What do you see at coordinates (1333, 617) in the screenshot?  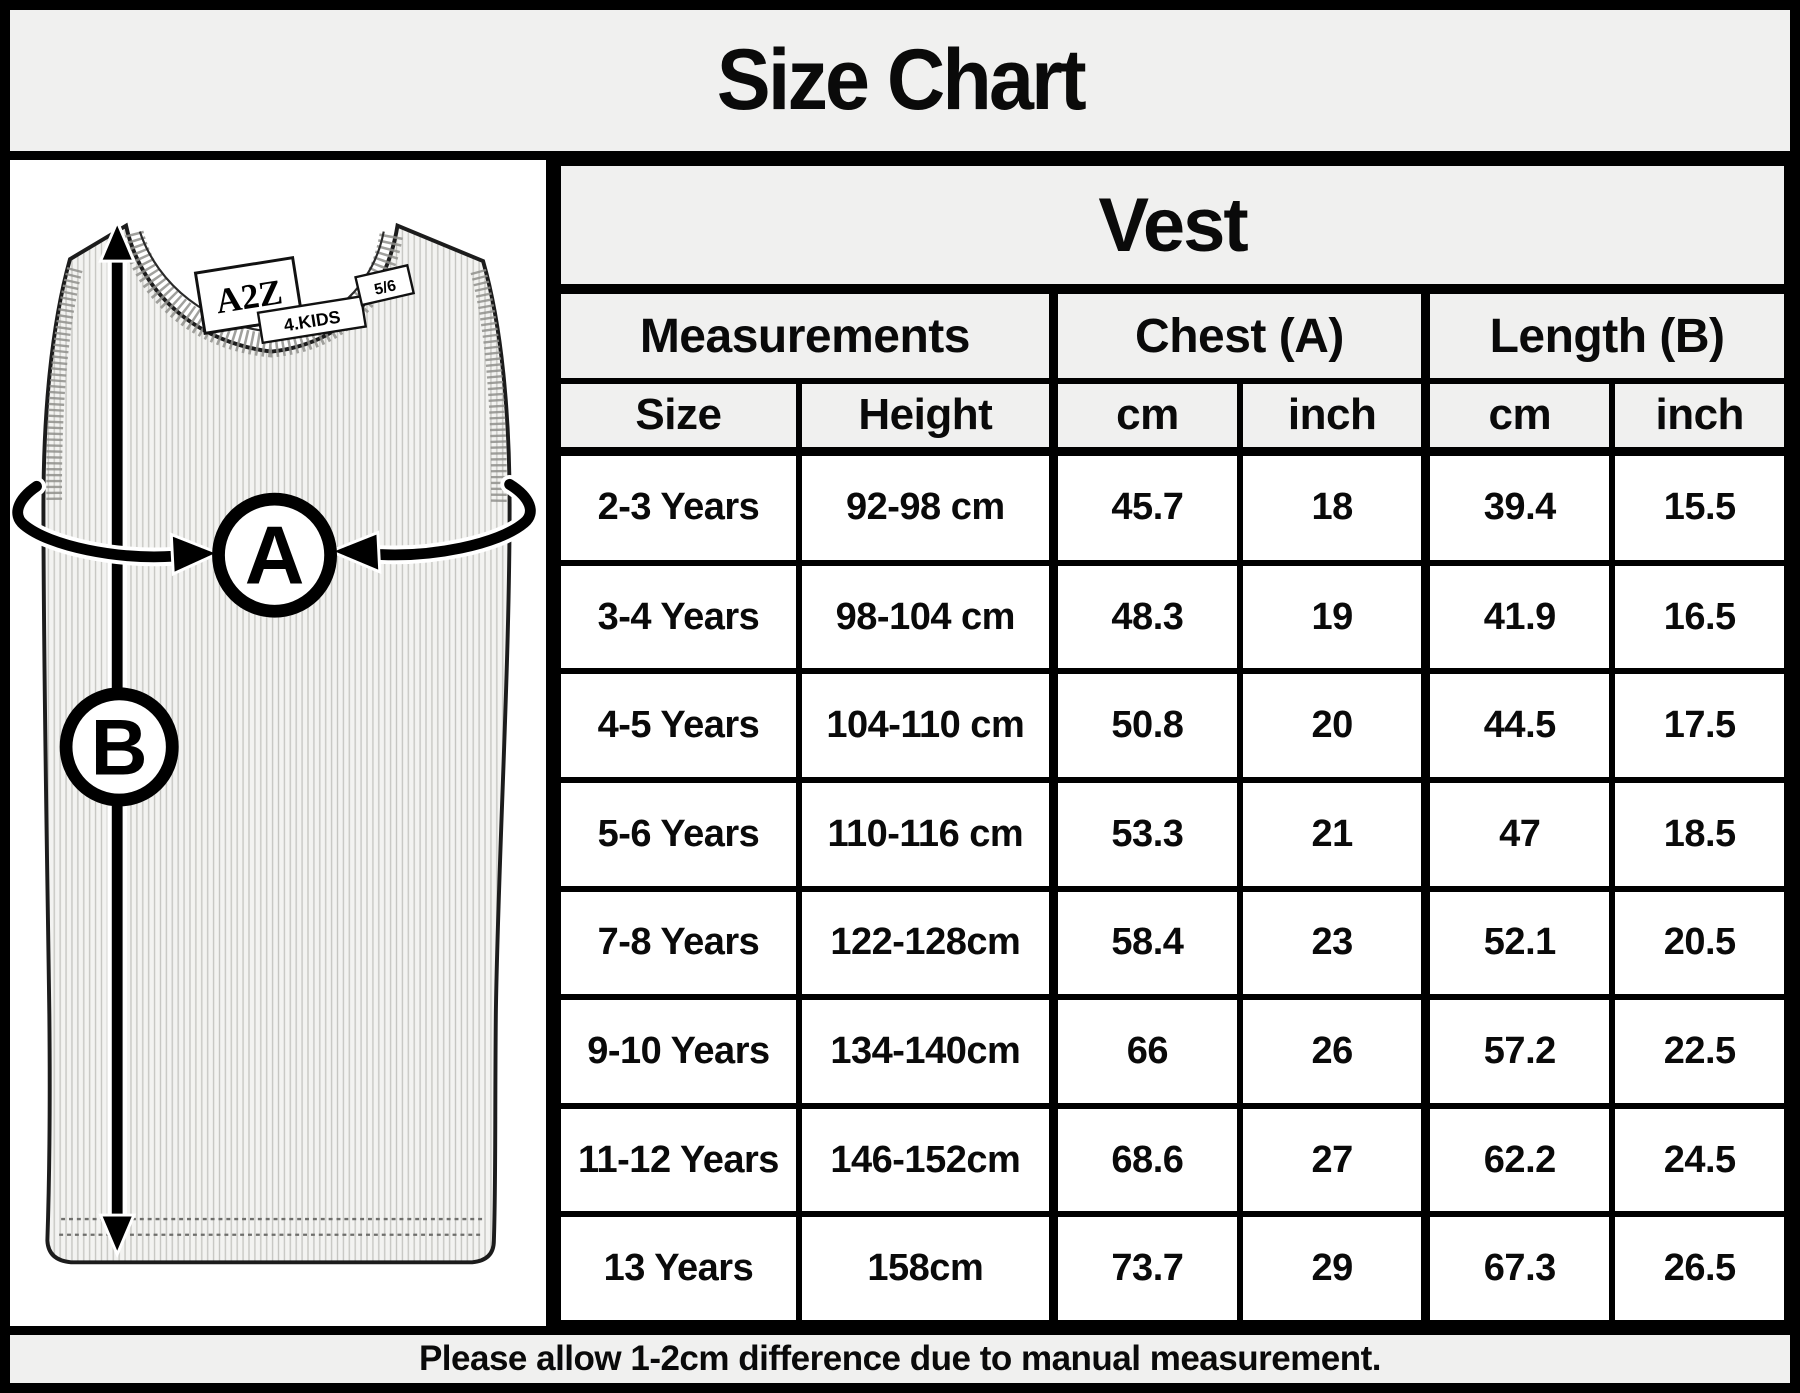 I see `cell-chest-inch: 19` at bounding box center [1333, 617].